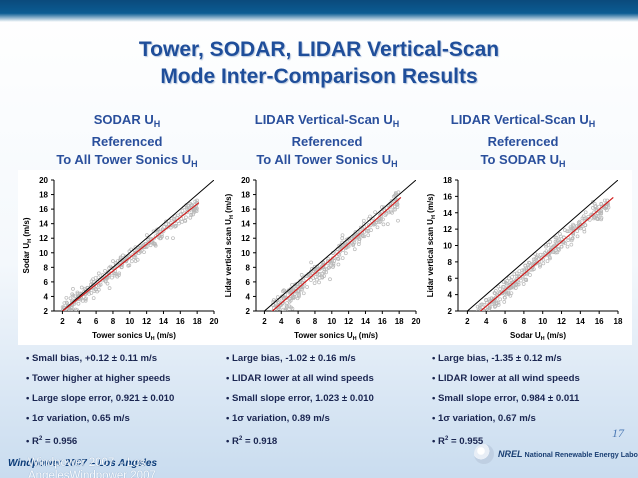  What do you see at coordinates (126, 362) in the screenshot?
I see `panel-1-bullet-1: Small bias, +0.12 ± 0.11 m/s` at bounding box center [126, 362].